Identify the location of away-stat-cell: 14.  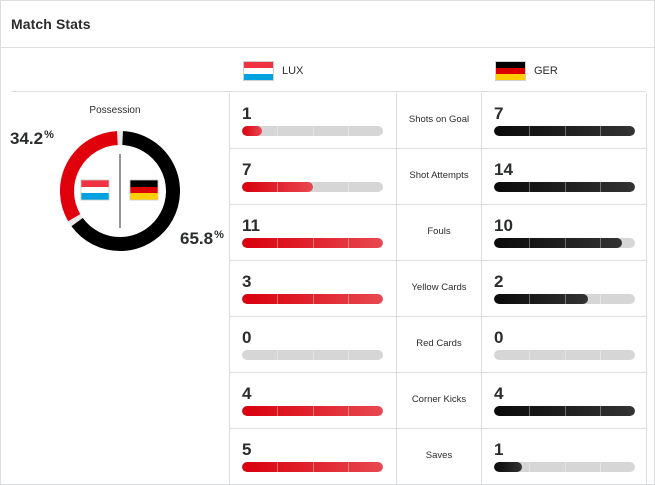
(564, 177).